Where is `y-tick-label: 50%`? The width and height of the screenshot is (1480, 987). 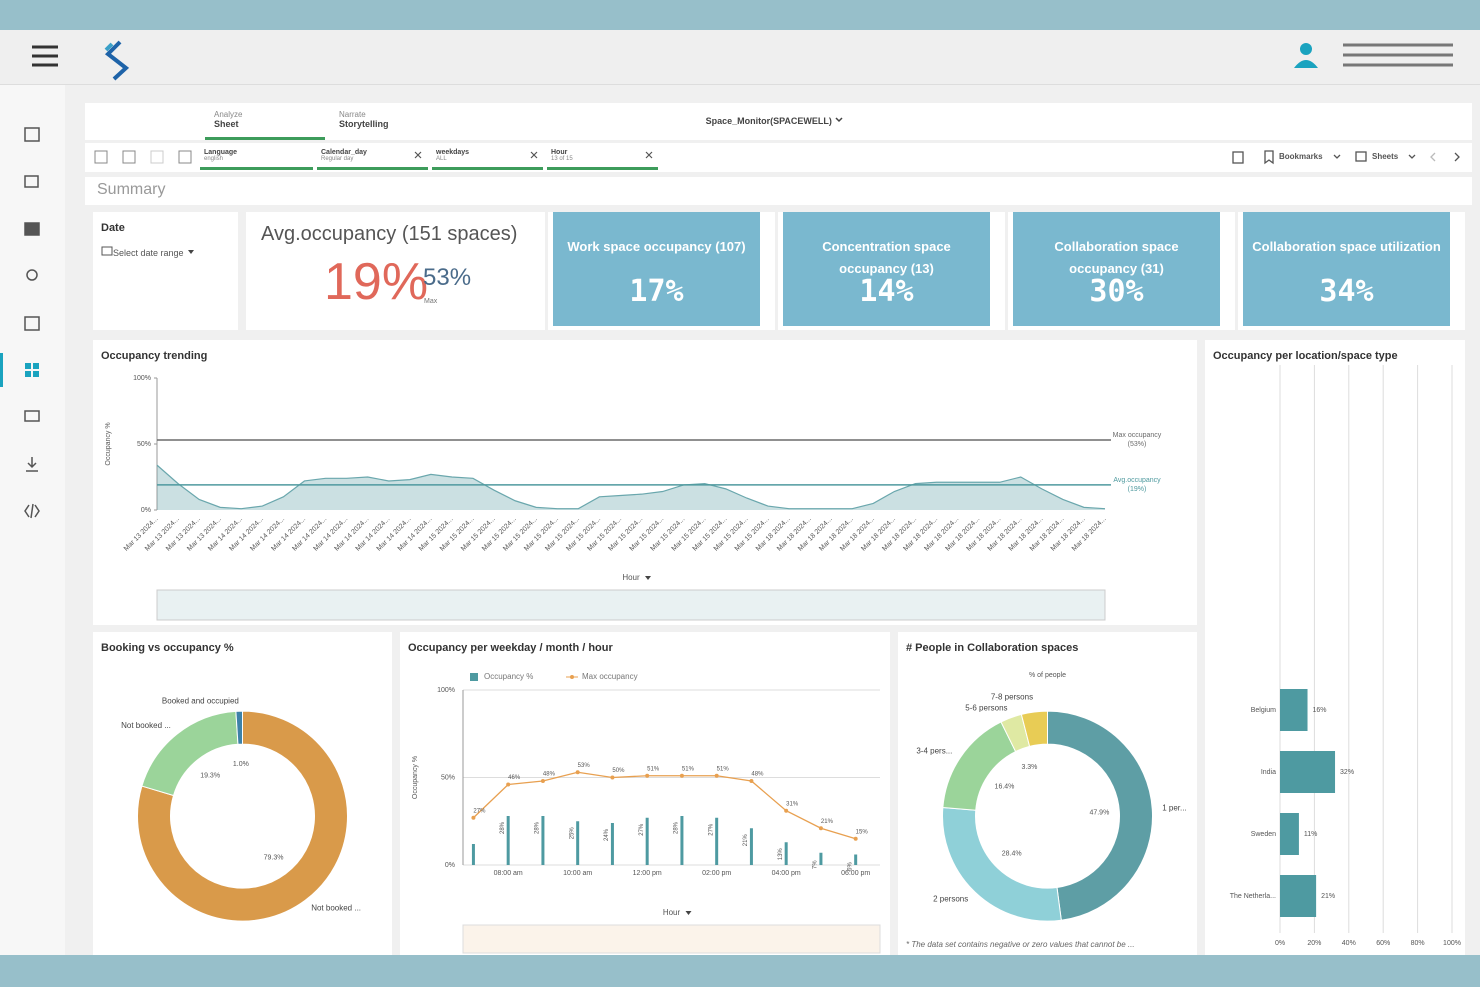 y-tick-label: 50% is located at coordinates (448, 777).